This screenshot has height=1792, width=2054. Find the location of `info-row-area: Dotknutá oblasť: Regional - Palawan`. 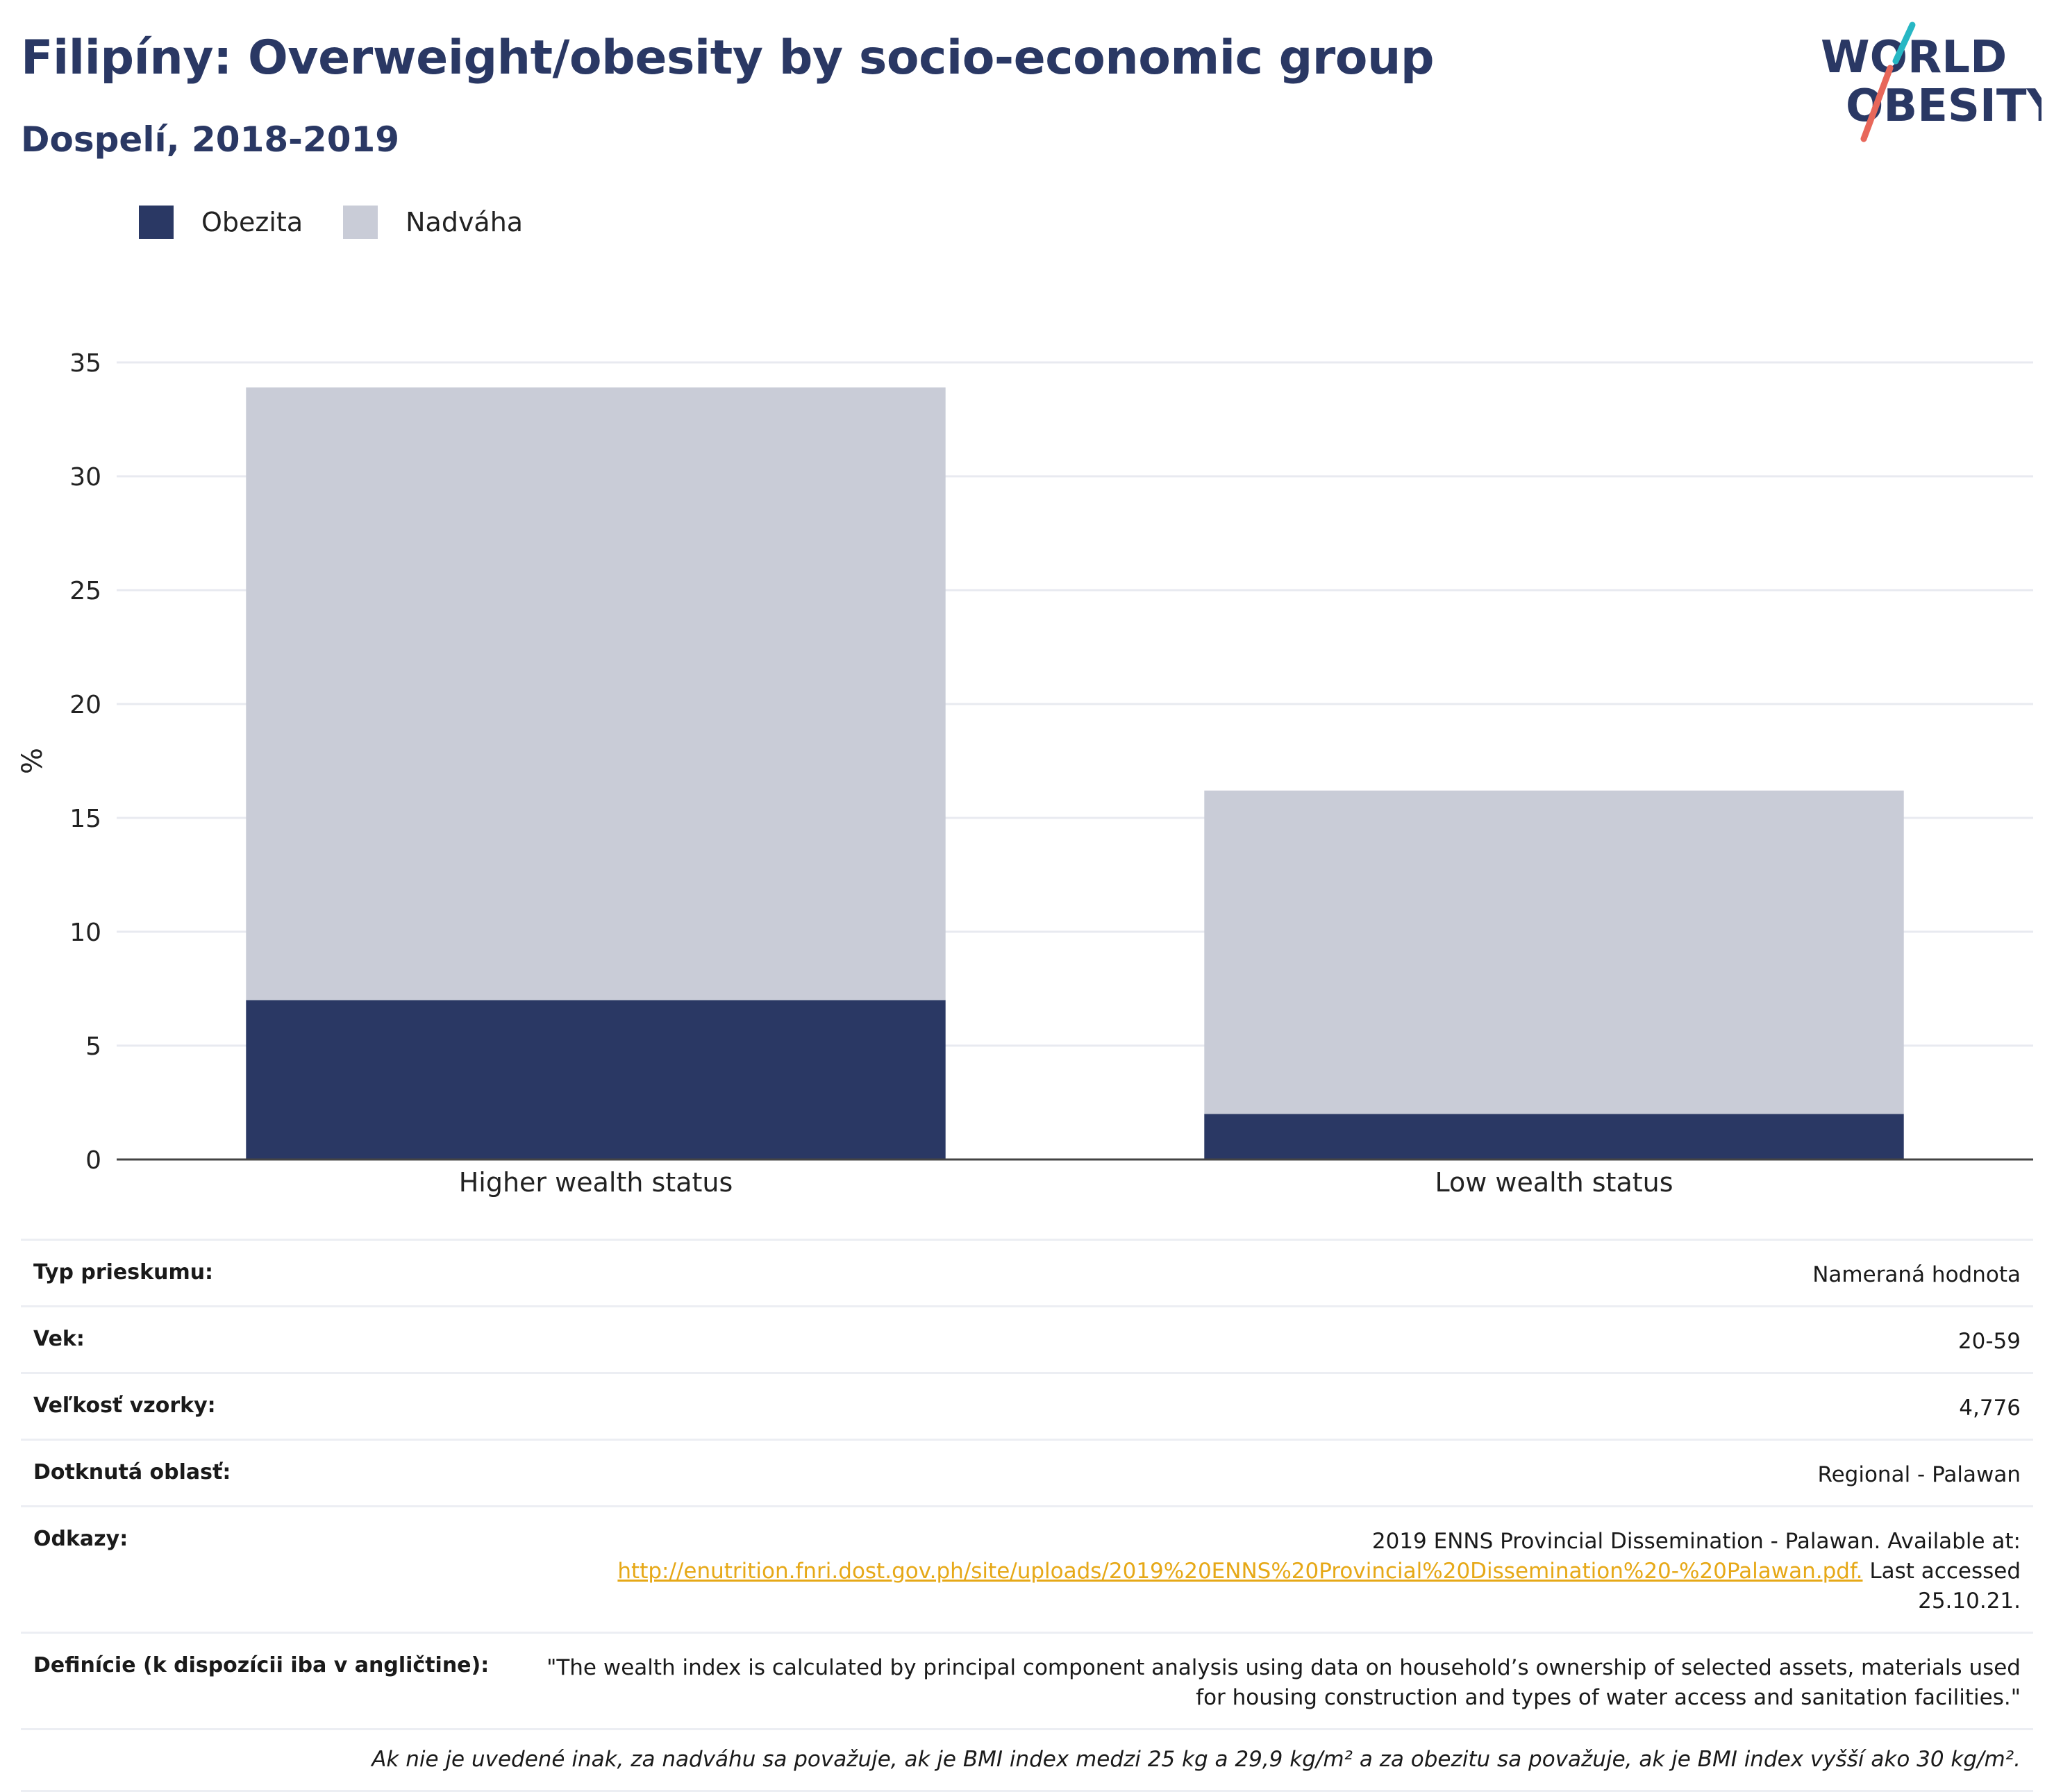

info-row-area: Dotknutá oblasť: Regional - Palawan is located at coordinates (1027, 1472).